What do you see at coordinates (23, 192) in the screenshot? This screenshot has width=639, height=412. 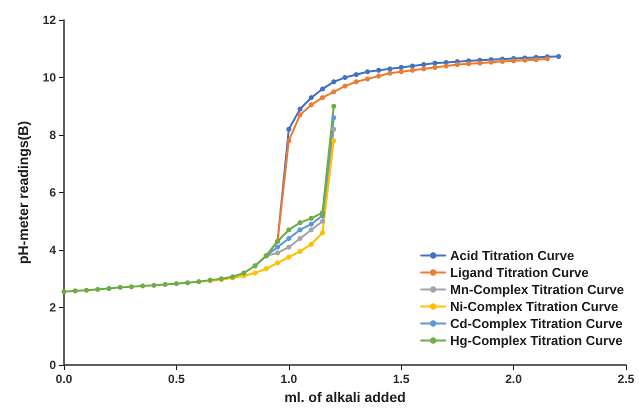 I see `y-axis-title: pH-meter readings(B)` at bounding box center [23, 192].